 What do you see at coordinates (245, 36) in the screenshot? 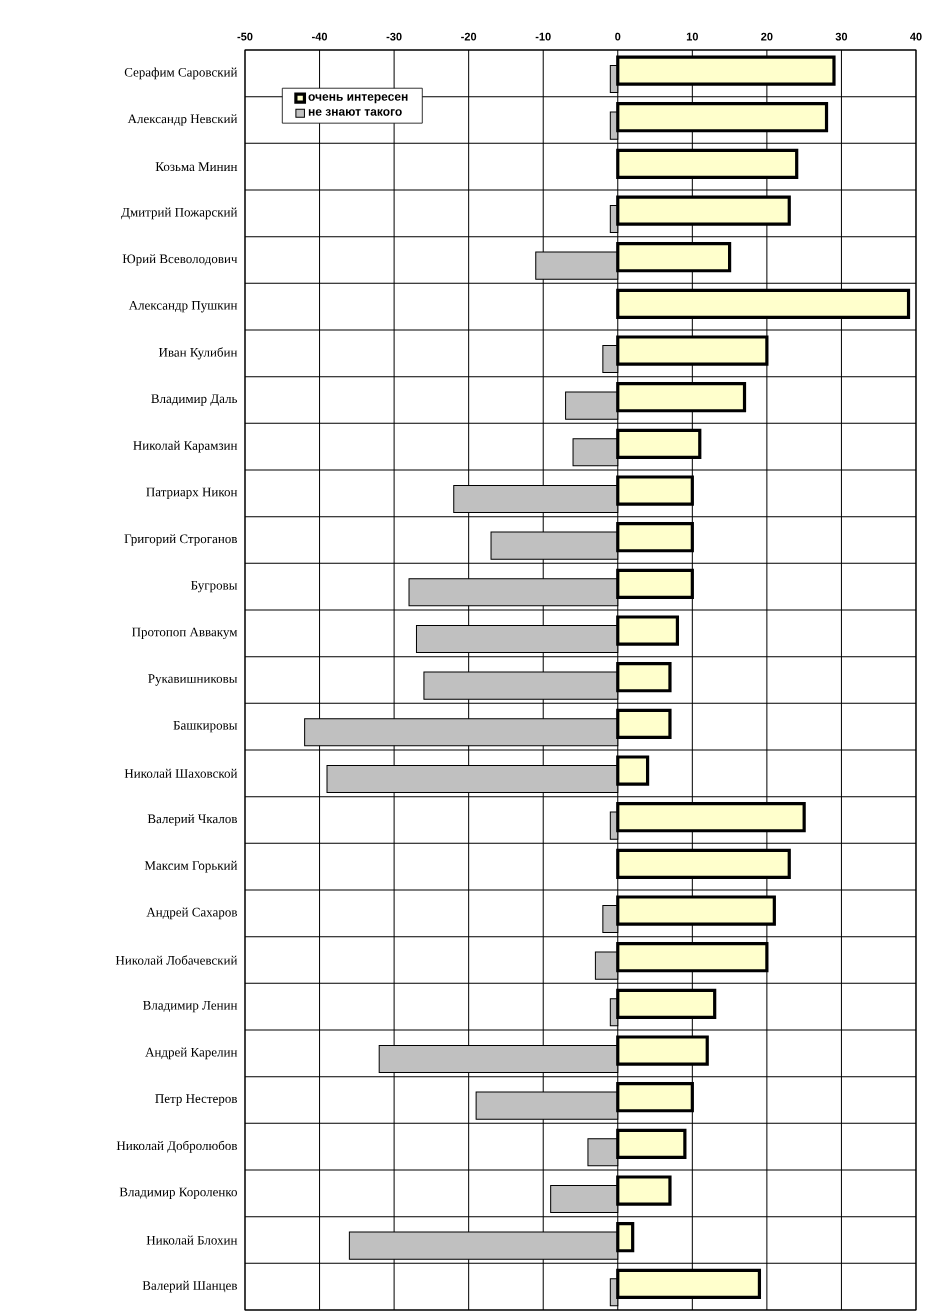
I see `x-tick-label: -50` at bounding box center [245, 36].